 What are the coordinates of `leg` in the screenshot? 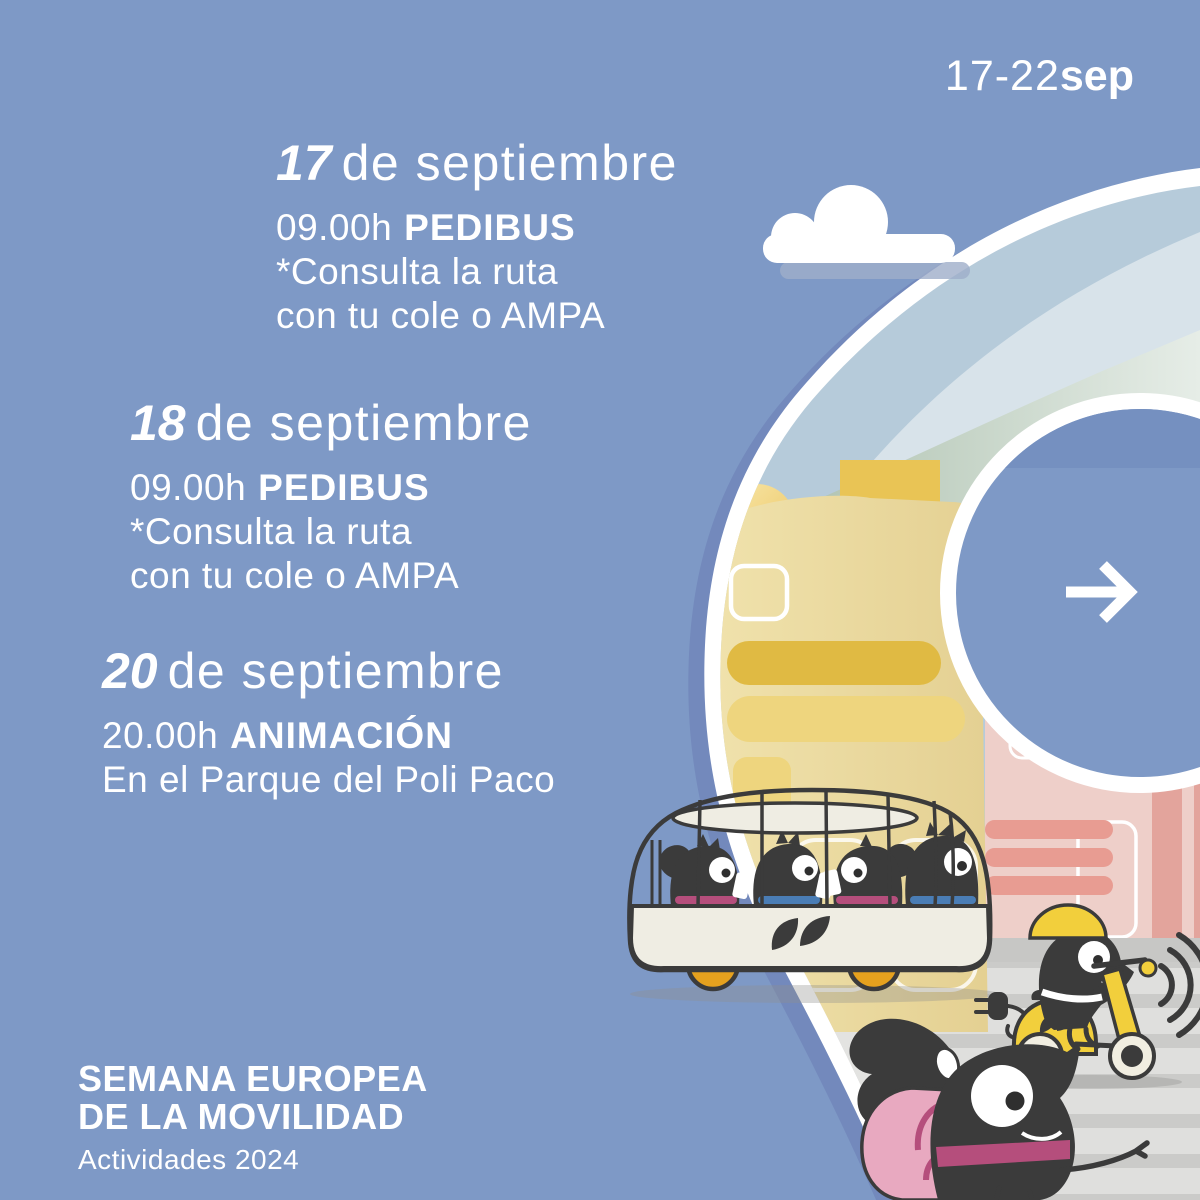 It's located at (1014, 1192).